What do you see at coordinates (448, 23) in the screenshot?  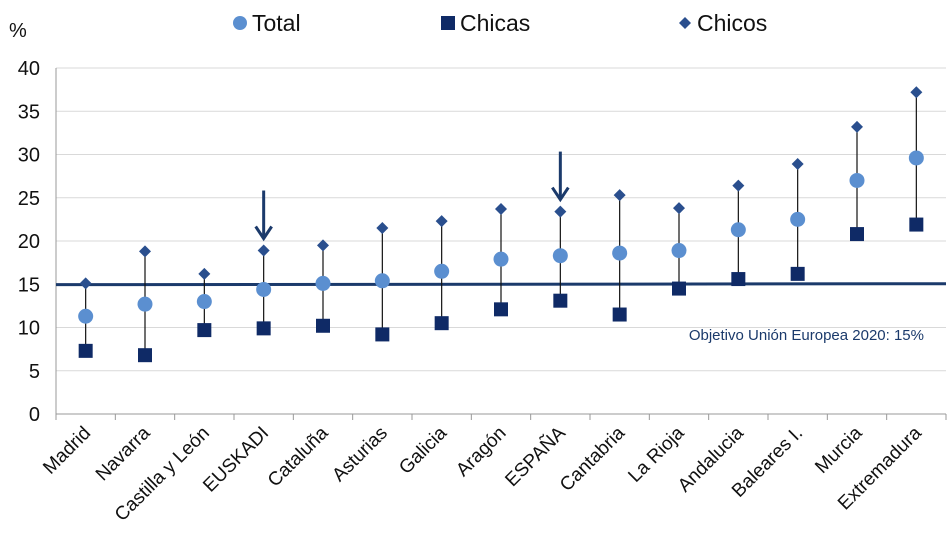 I see `square-marker-icon` at bounding box center [448, 23].